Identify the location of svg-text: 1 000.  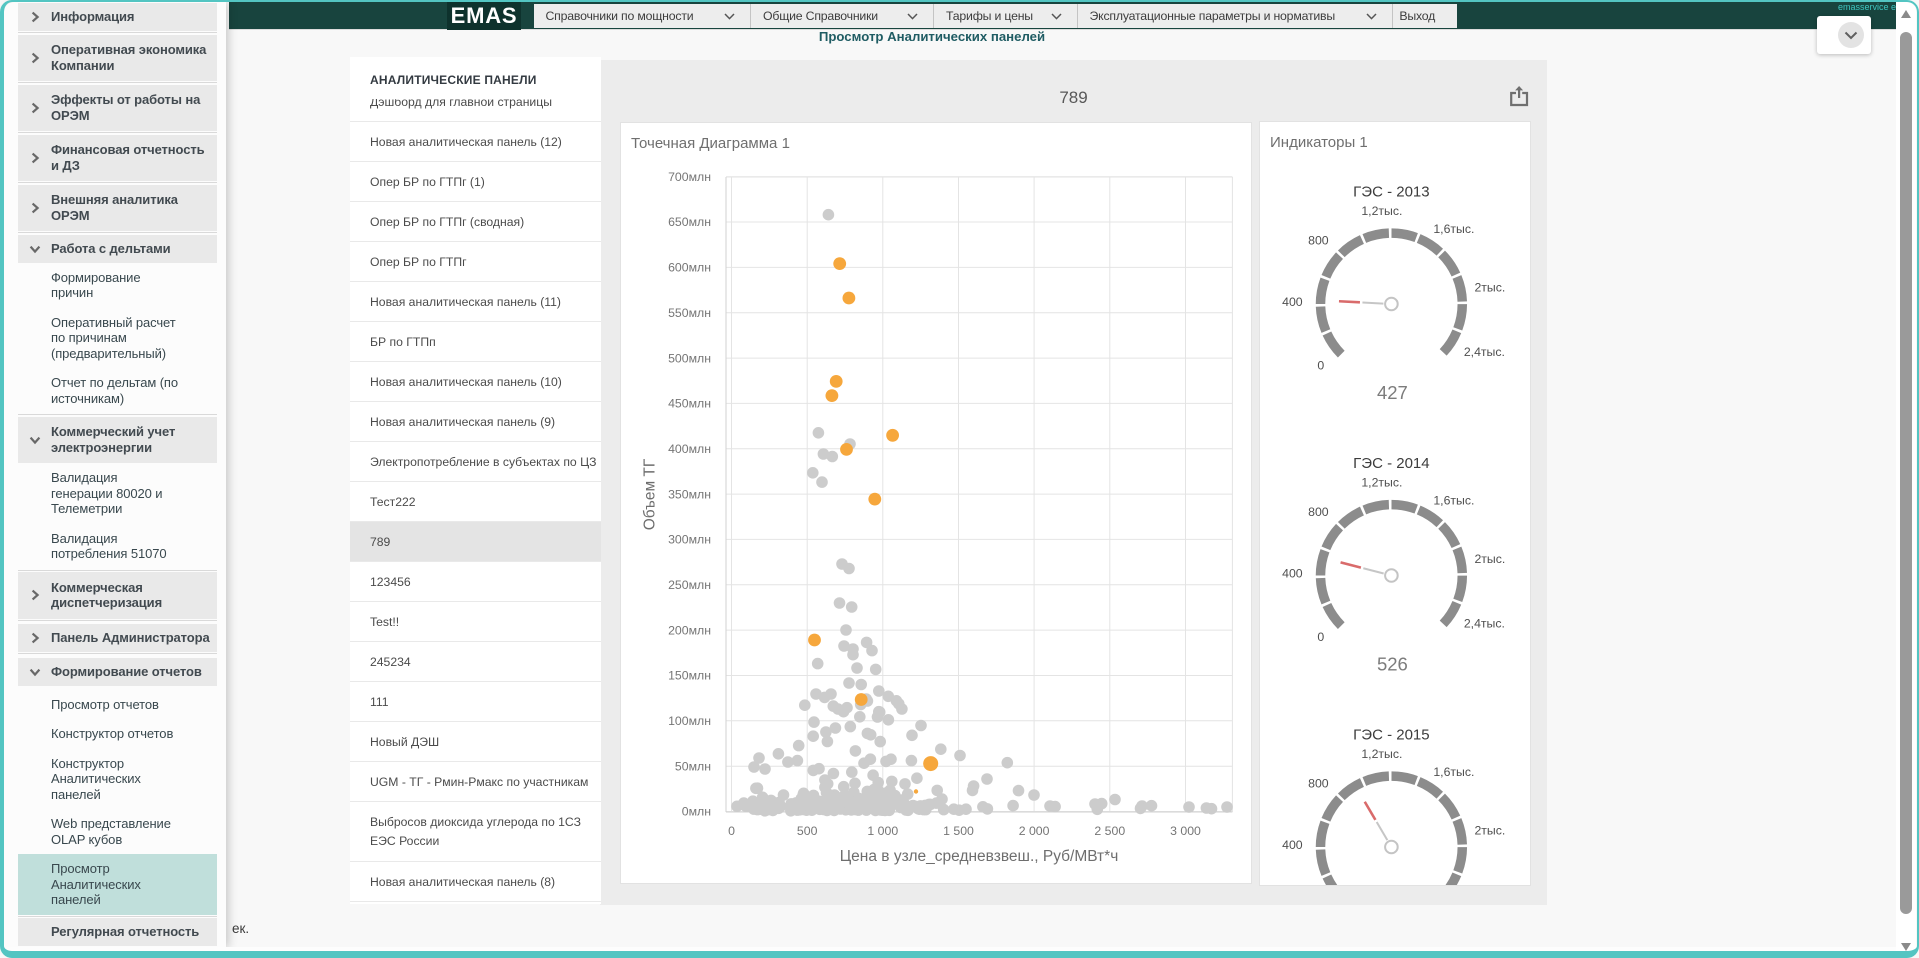
(882, 831).